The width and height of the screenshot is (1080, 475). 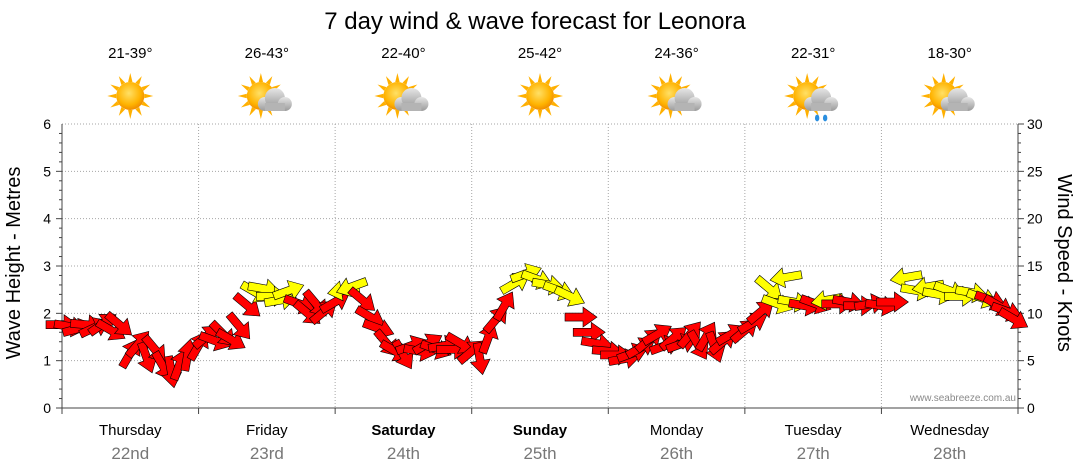 What do you see at coordinates (403, 53) in the screenshot?
I see `temperature-range-label: 22-40°` at bounding box center [403, 53].